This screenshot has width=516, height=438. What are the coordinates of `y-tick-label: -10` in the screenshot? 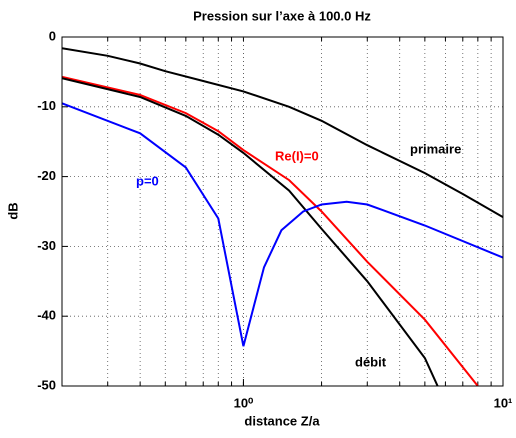 It's located at (46, 105).